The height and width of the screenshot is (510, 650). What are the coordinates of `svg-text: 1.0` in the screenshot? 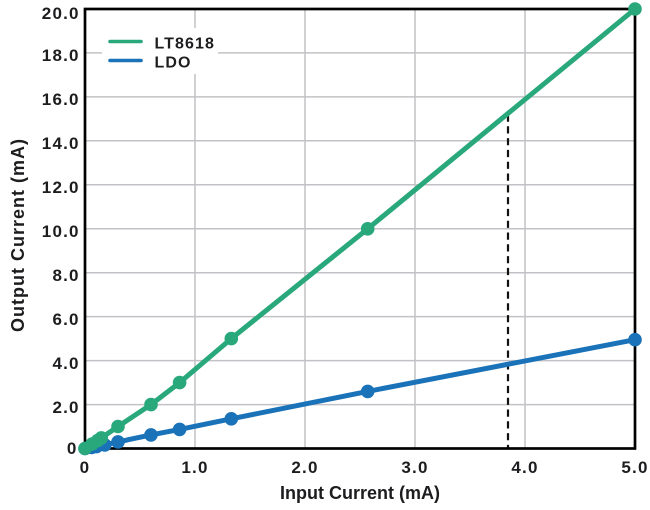 It's located at (194, 467).